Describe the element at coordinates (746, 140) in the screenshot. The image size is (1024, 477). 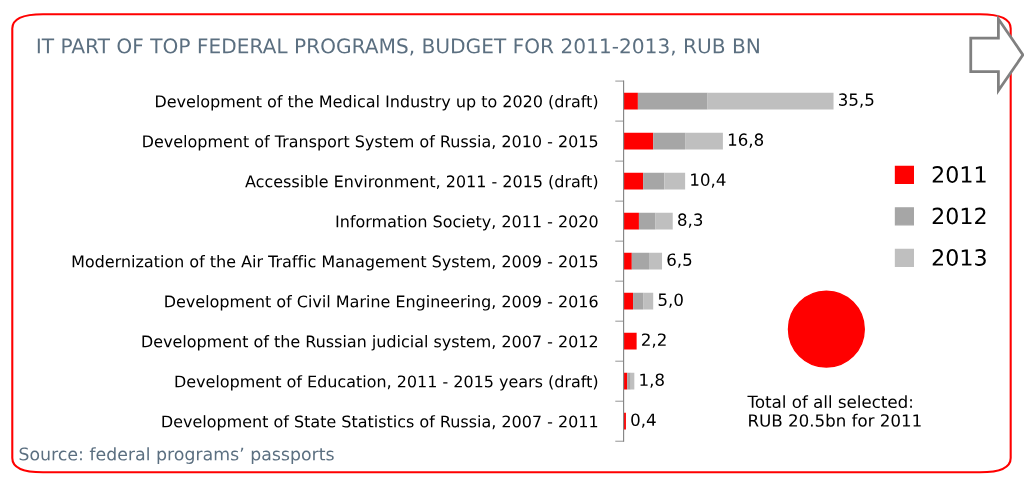
I see `annotation: 16,8` at that location.